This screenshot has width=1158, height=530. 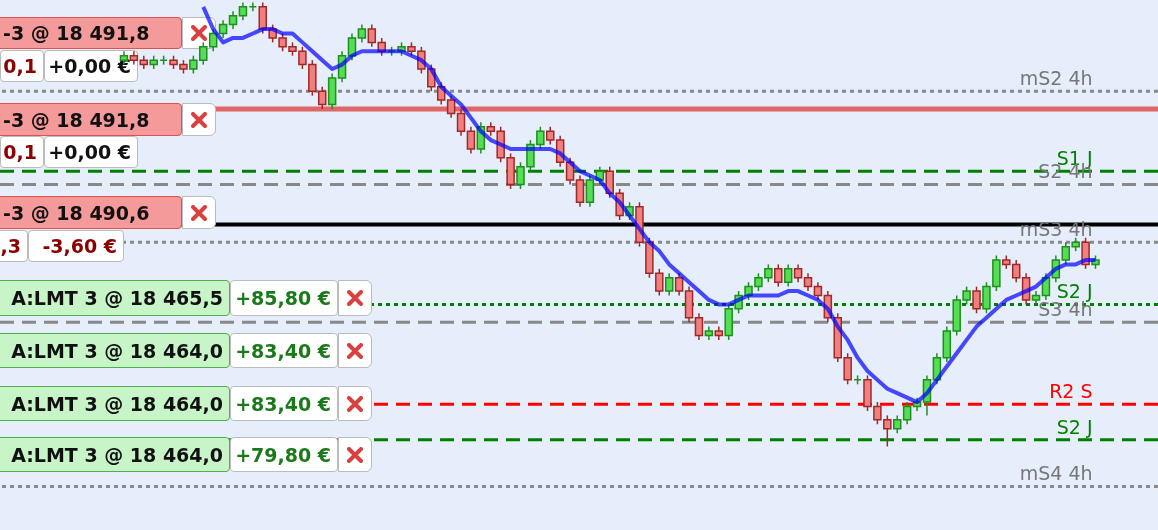 What do you see at coordinates (1056, 78) in the screenshot?
I see `ref-line-label: mS2 4h` at bounding box center [1056, 78].